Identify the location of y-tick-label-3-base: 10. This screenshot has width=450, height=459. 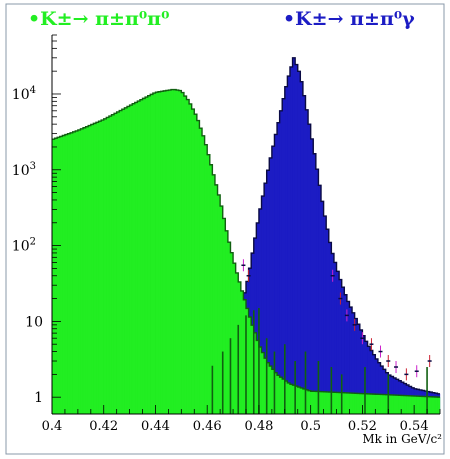
(21, 171).